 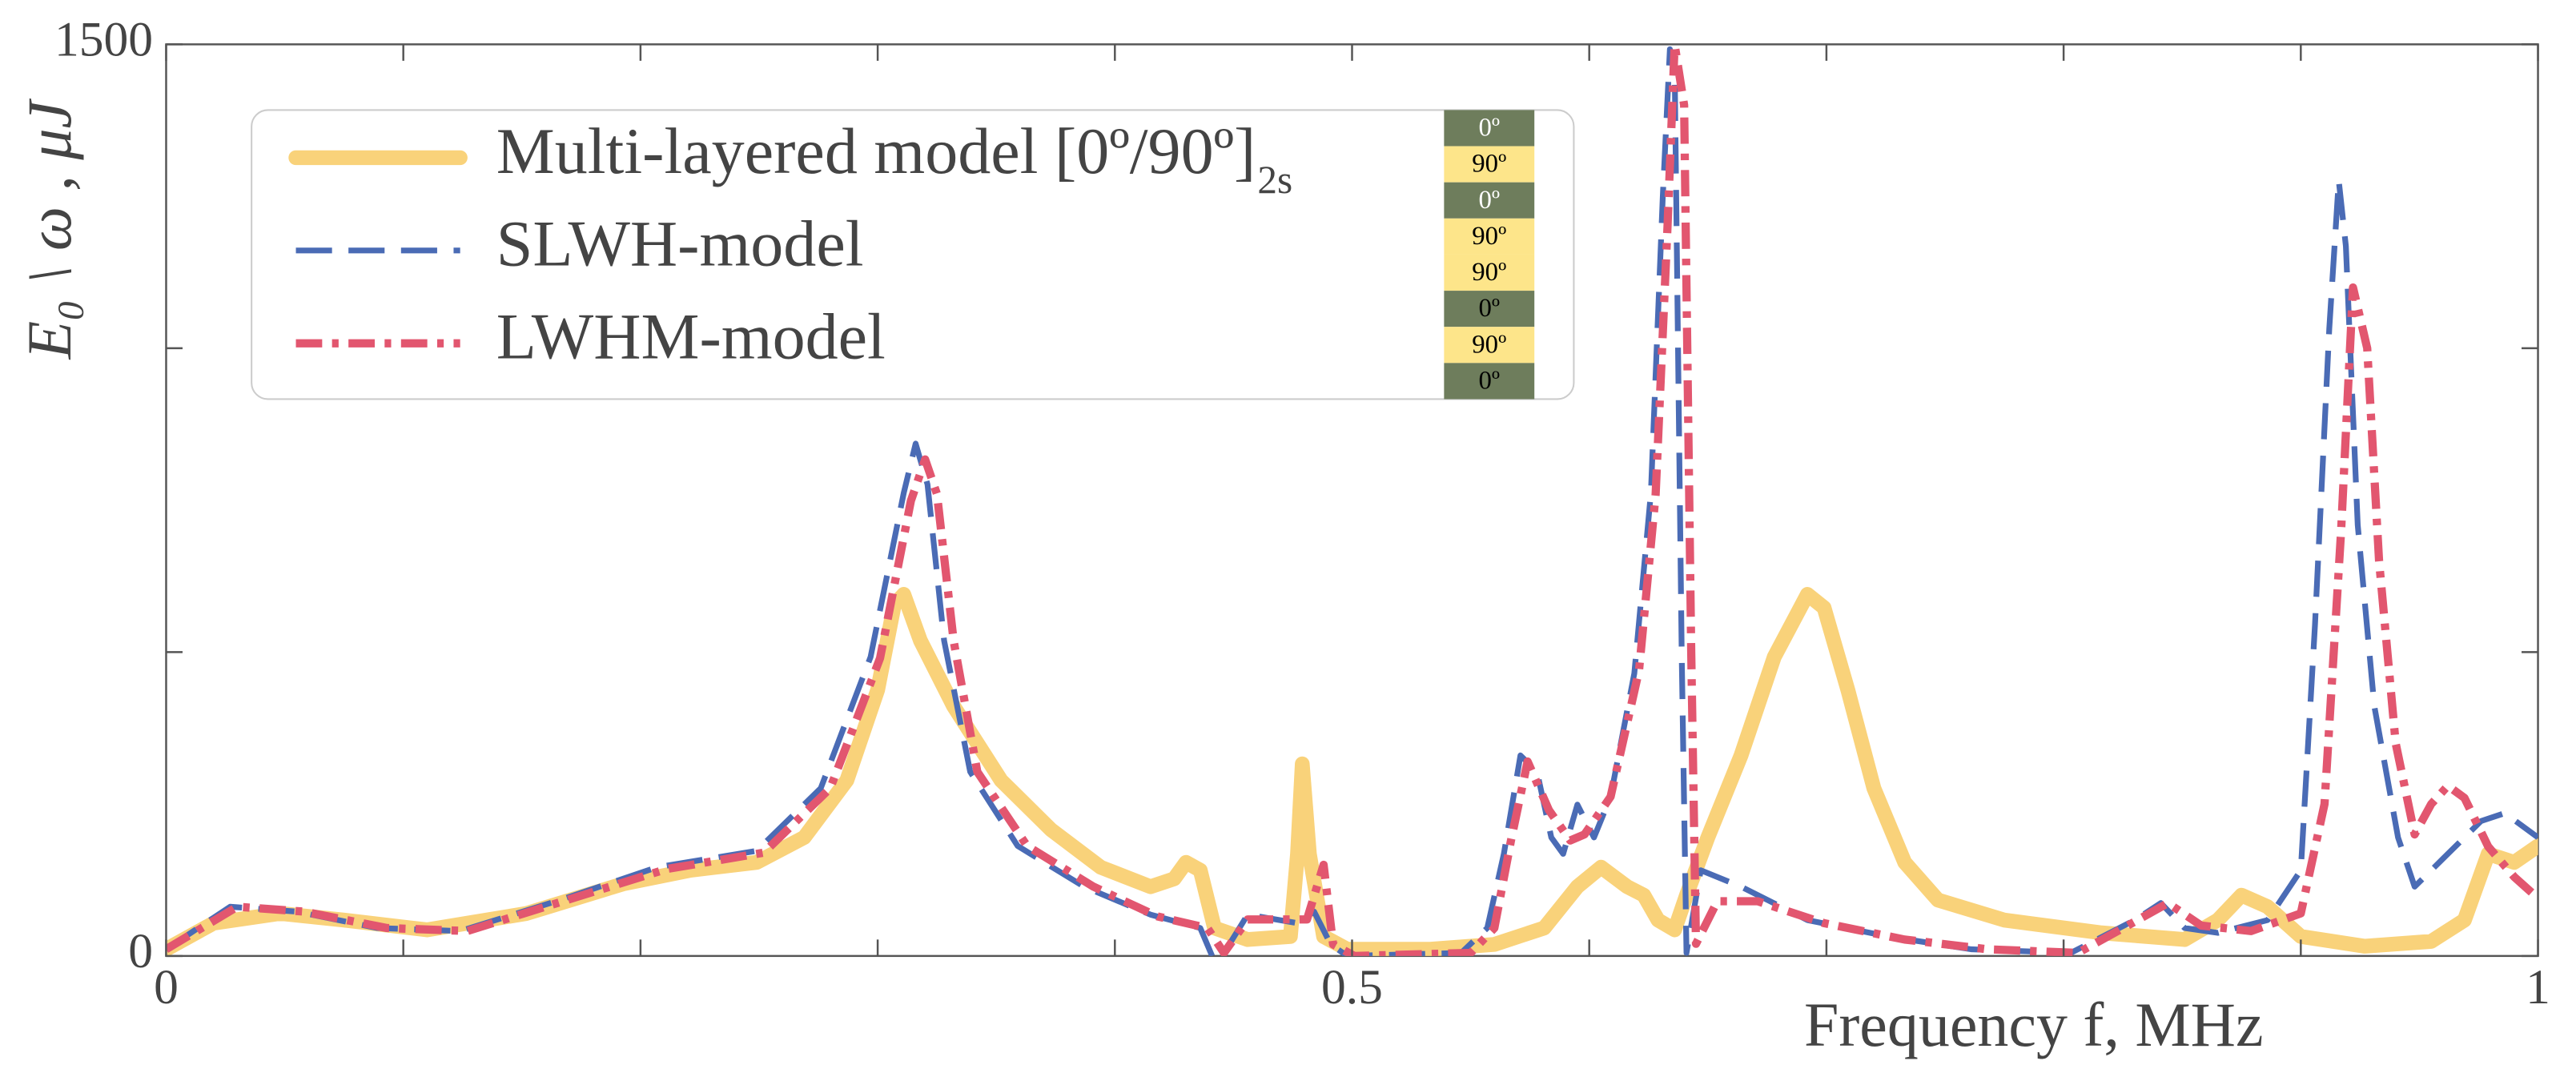 What do you see at coordinates (680, 244) in the screenshot?
I see `legend-label: SLWH-model` at bounding box center [680, 244].